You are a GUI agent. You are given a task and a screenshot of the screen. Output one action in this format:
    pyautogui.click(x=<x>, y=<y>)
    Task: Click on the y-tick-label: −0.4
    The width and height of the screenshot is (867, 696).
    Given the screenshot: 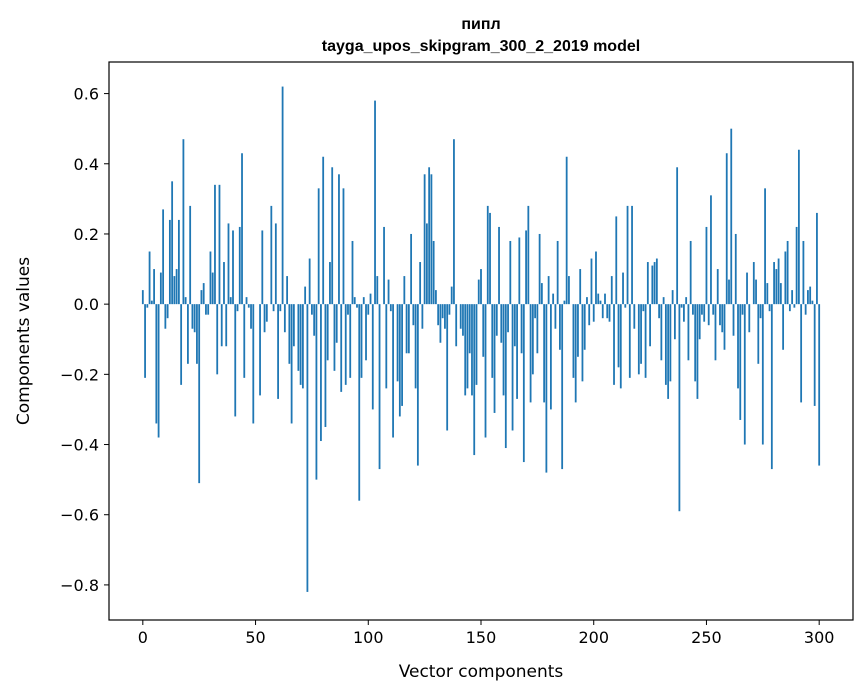 What is the action you would take?
    pyautogui.click(x=79, y=445)
    